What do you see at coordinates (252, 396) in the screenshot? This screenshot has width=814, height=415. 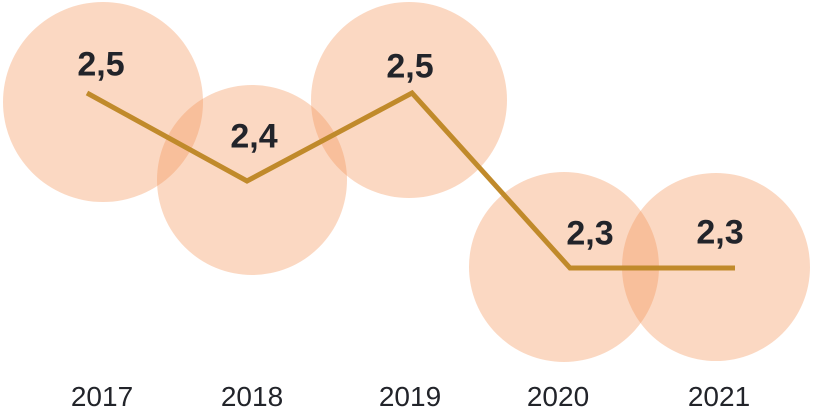 I see `x-tick-label-2018: 2018` at bounding box center [252, 396].